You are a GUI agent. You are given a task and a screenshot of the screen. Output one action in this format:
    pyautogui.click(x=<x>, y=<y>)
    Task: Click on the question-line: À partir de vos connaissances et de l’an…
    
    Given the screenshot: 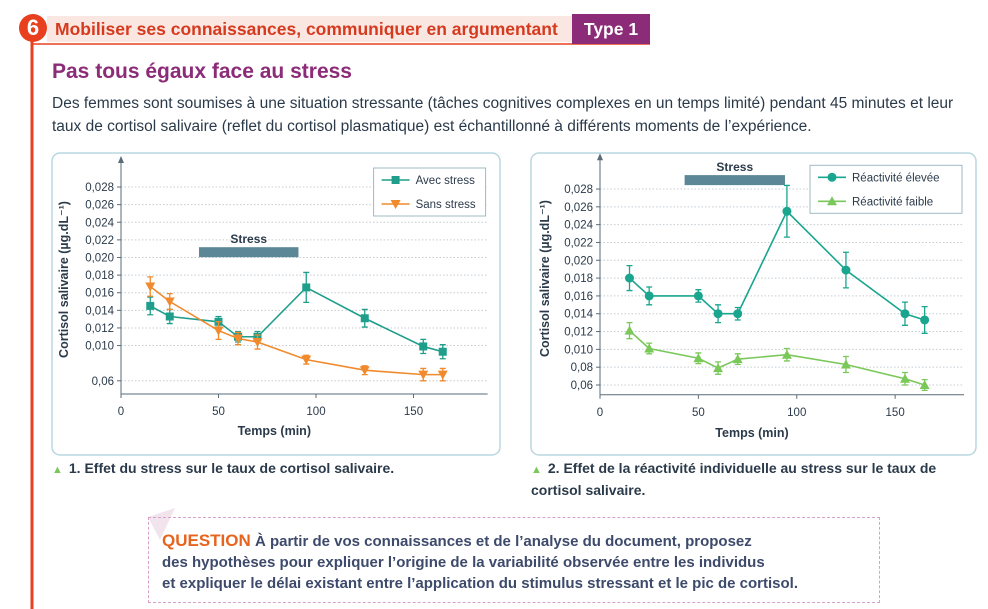 What is the action you would take?
    pyautogui.click(x=503, y=541)
    